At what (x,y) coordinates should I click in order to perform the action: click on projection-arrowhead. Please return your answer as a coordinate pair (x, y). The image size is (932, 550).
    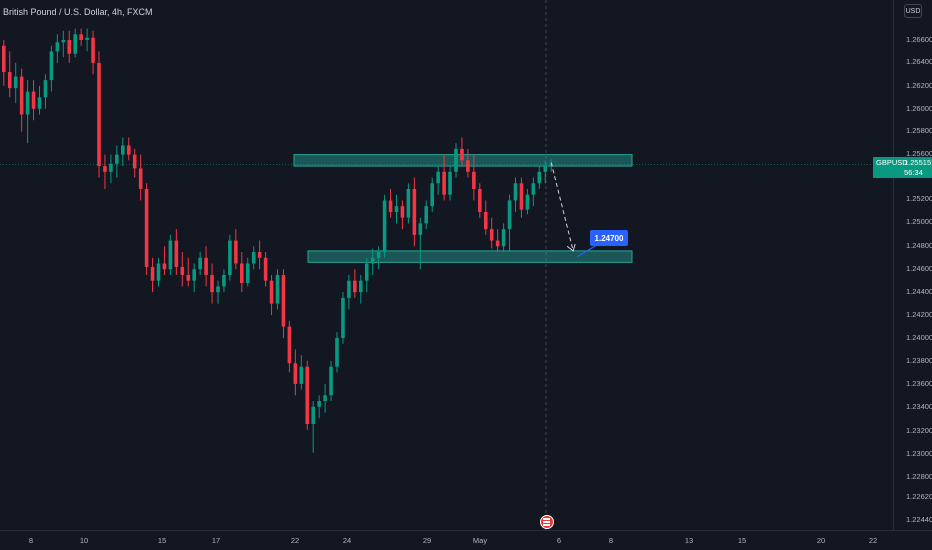
    Looking at the image, I should click on (571, 247).